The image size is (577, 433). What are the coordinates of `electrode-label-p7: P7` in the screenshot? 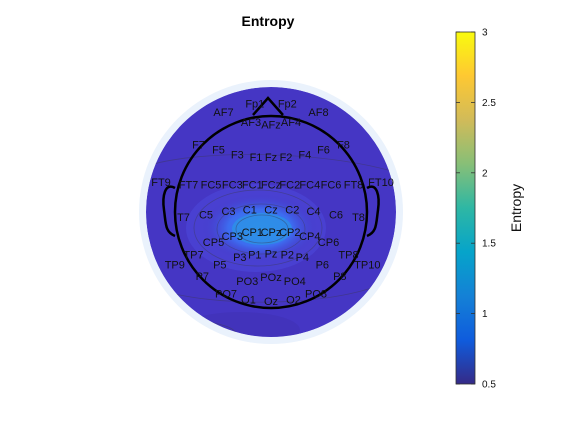 It's located at (202, 277).